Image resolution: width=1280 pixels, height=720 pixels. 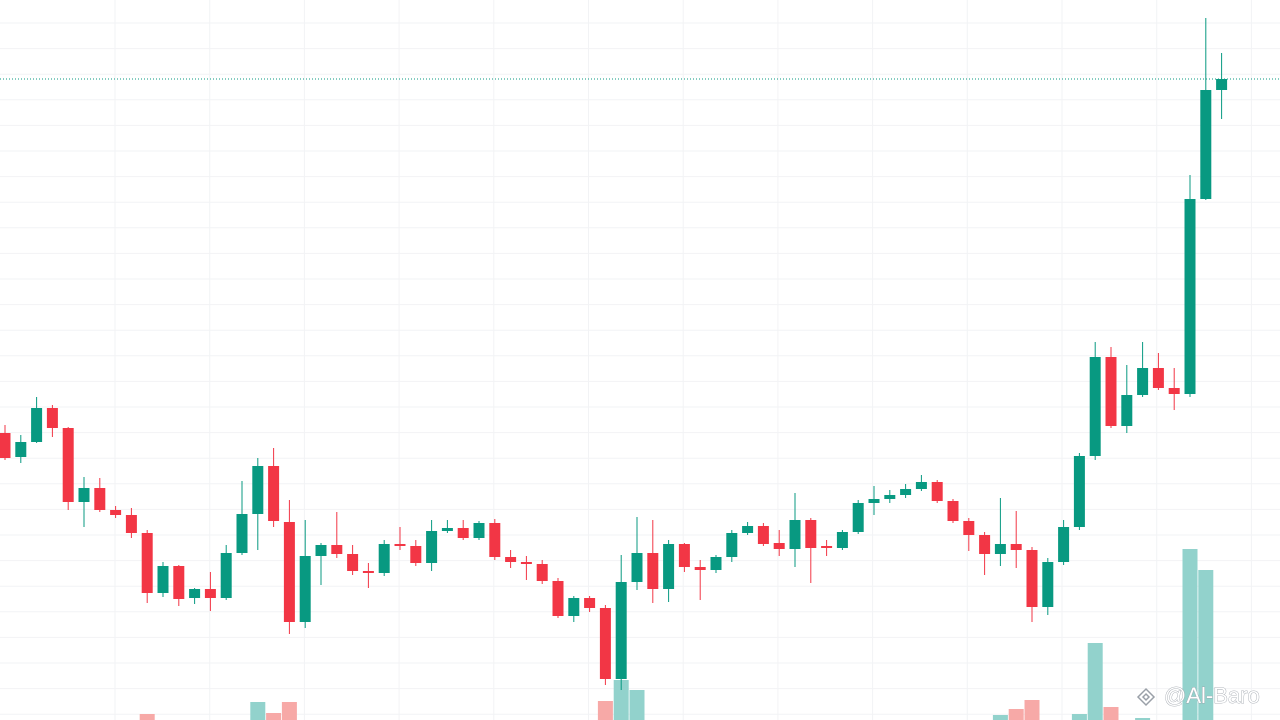 What do you see at coordinates (1146, 697) in the screenshot?
I see `watermark-logo` at bounding box center [1146, 697].